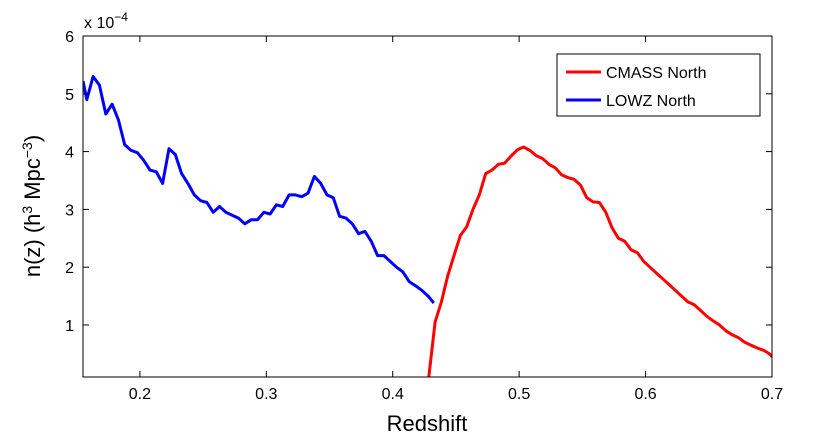 The width and height of the screenshot is (831, 442). I want to click on x-tick-label: 0.5, so click(519, 394).